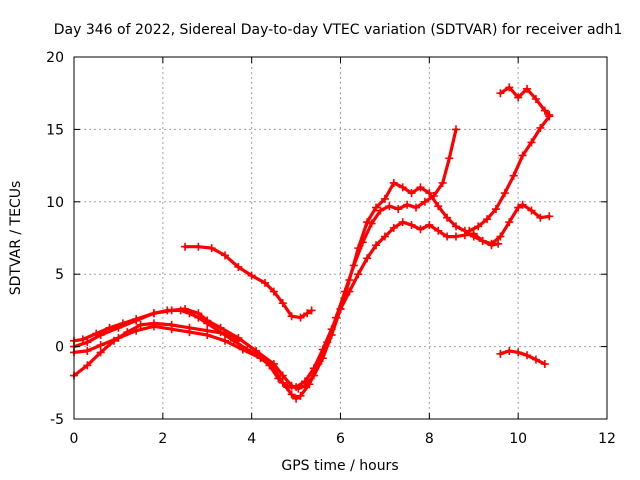 The width and height of the screenshot is (640, 480). What do you see at coordinates (429, 439) in the screenshot?
I see `x-tick-label: 8` at bounding box center [429, 439].